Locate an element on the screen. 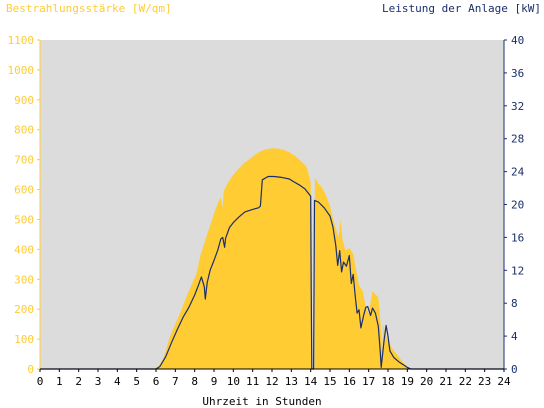  right-tick-label: 16 is located at coordinates (517, 237).